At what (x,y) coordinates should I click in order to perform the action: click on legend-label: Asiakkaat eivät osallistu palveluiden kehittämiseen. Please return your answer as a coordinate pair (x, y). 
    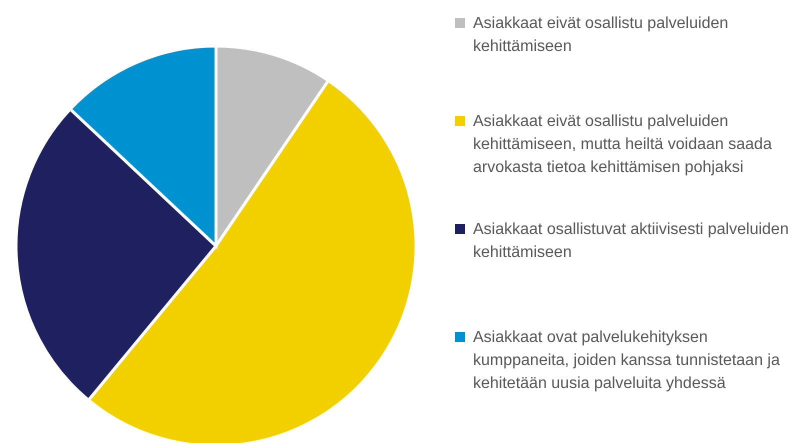
    Looking at the image, I should click on (601, 35).